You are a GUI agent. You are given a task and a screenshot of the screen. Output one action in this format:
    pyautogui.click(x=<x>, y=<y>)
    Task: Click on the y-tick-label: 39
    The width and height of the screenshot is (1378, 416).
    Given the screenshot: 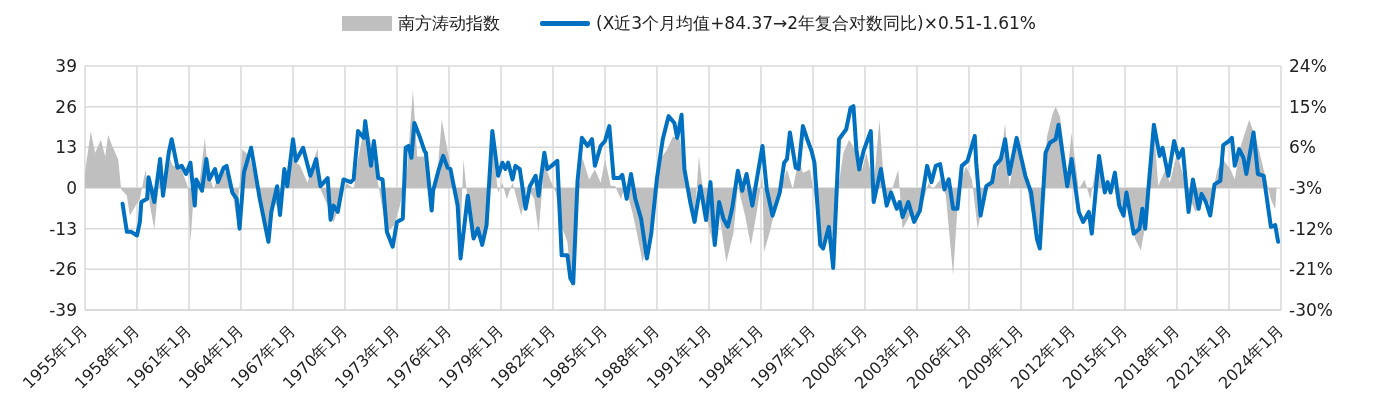 What is the action you would take?
    pyautogui.click(x=66, y=66)
    